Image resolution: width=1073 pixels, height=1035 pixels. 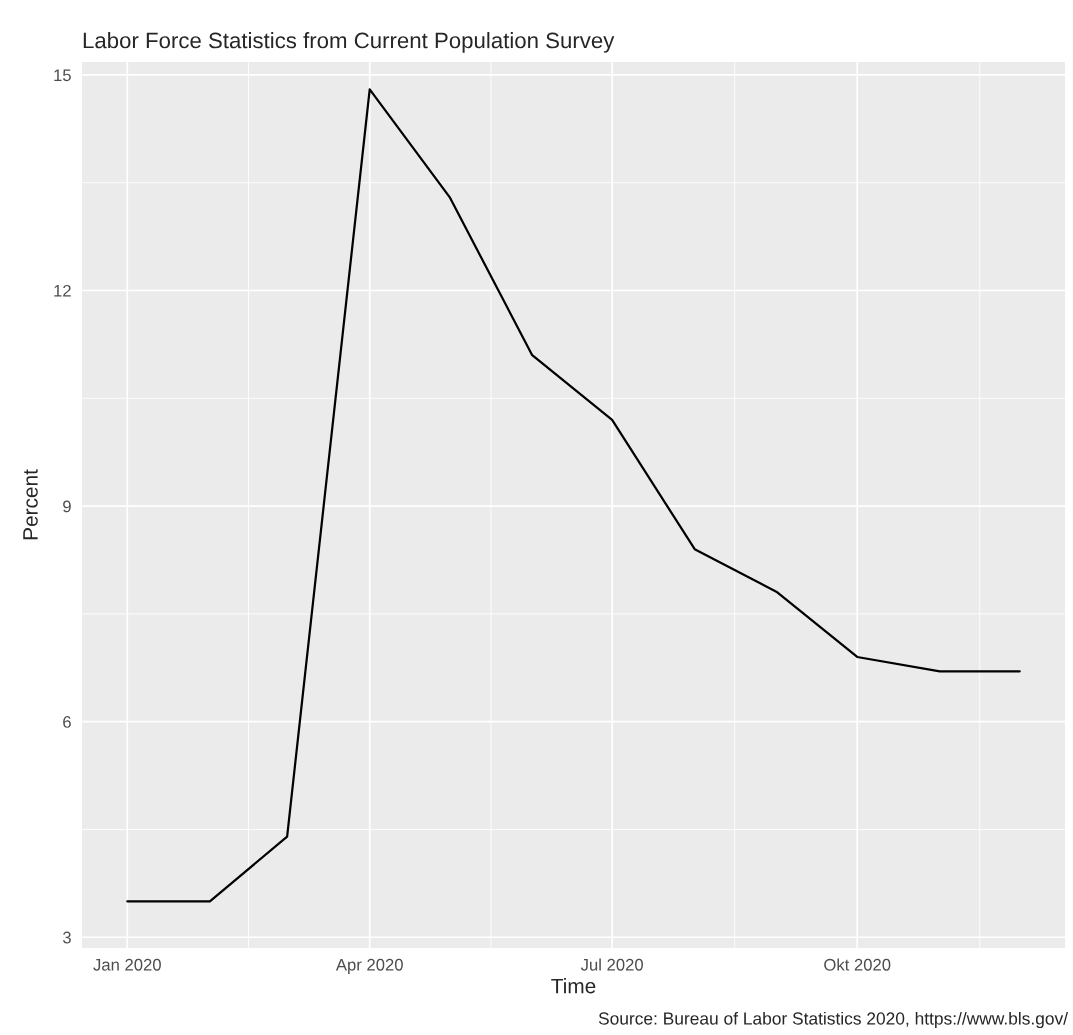 What do you see at coordinates (611, 964) in the screenshot?
I see `x-tick-label: Jul 2020` at bounding box center [611, 964].